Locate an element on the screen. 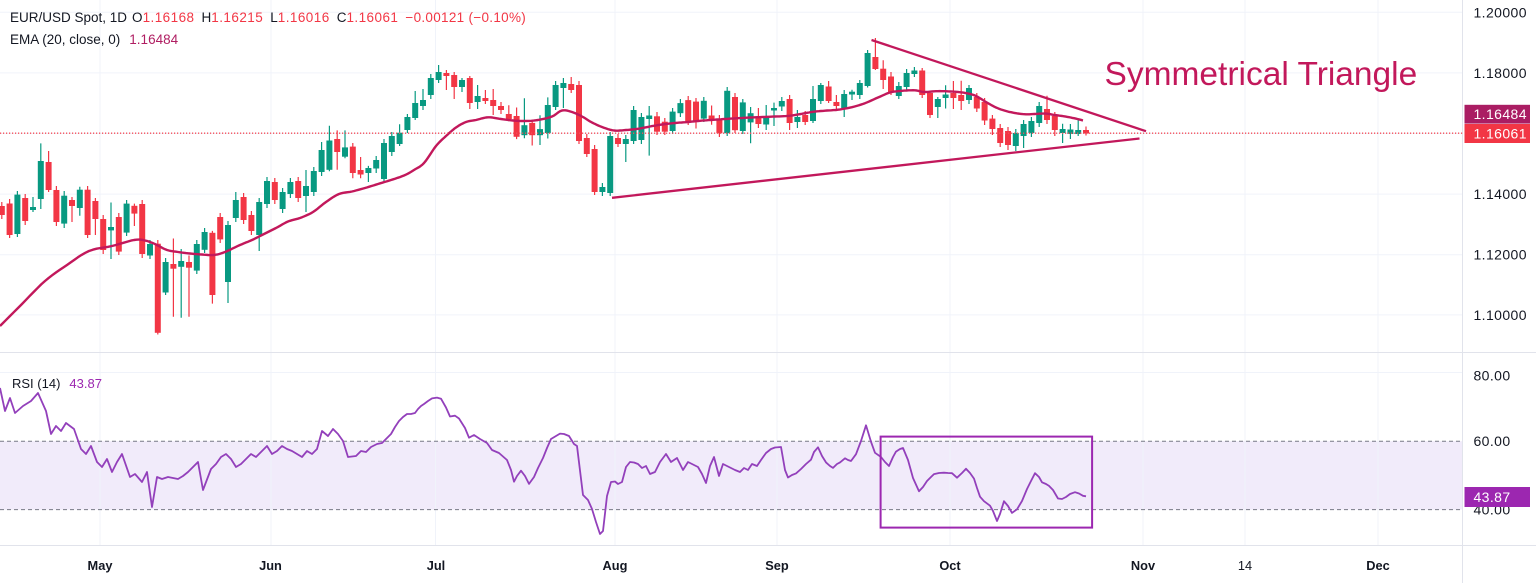 The image size is (1536, 583). svg-text: Symmetrical Triangle is located at coordinates (1261, 74).